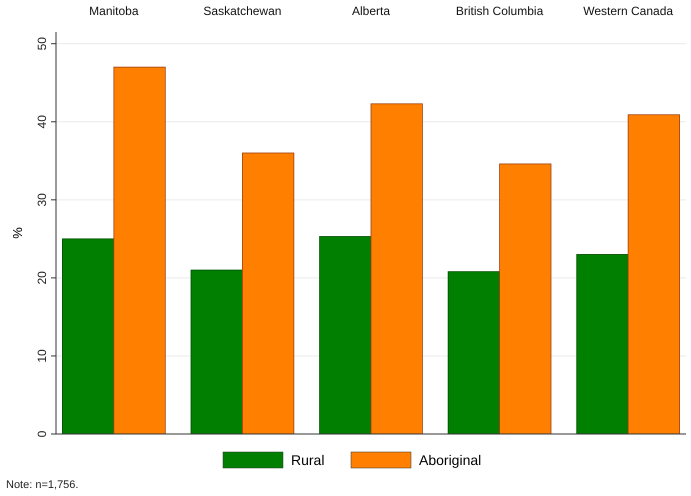 The image size is (691, 496). I want to click on x-tick-label: Saskatchewan, so click(242, 11).